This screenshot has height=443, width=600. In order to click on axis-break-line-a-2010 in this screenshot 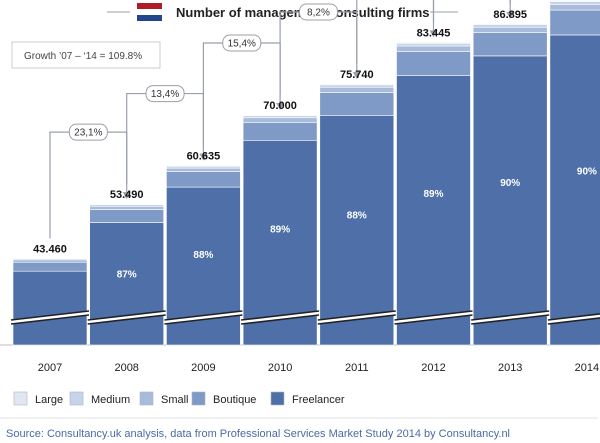, I will do `click(280, 315)`.